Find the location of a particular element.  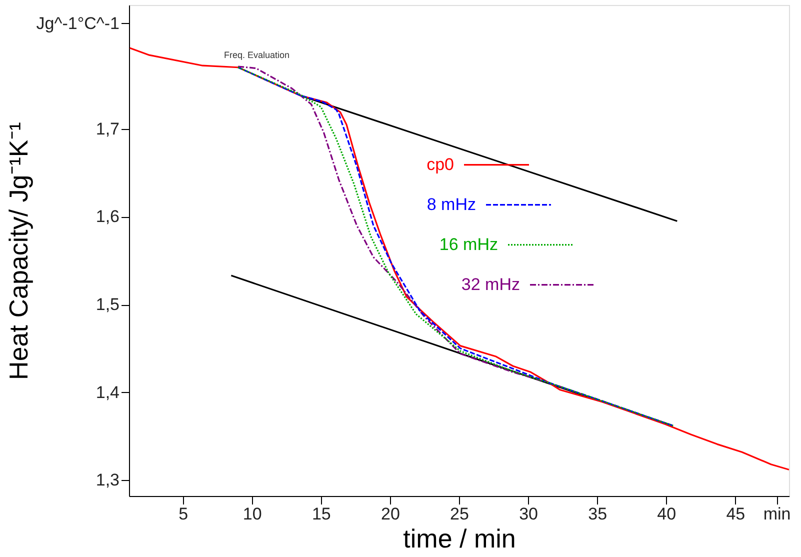

x-tick-label: min is located at coordinates (777, 514).